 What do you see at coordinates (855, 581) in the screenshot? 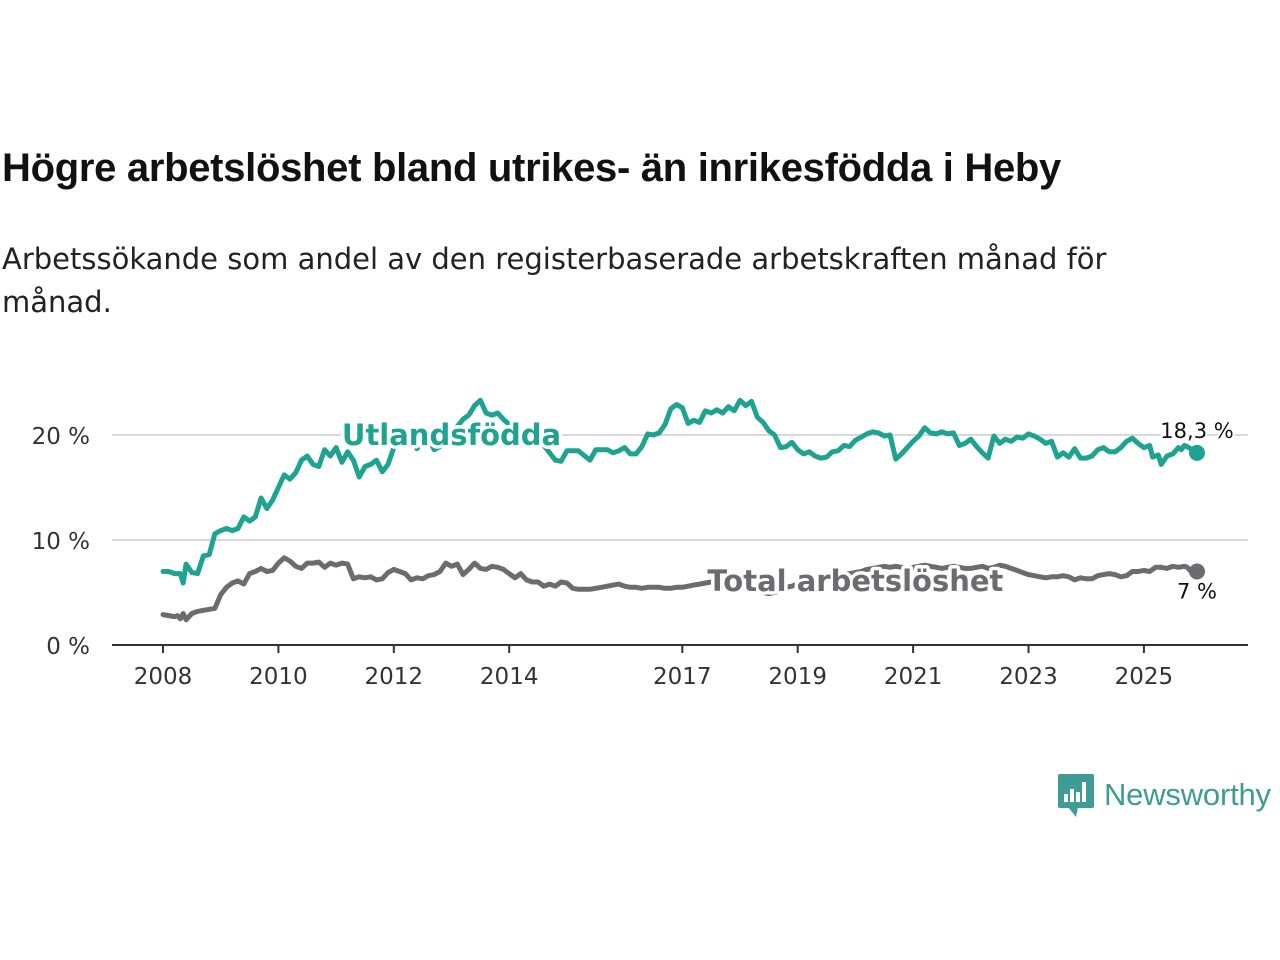
I see `series-annotation-label: Total arbetslöshet` at bounding box center [855, 581].